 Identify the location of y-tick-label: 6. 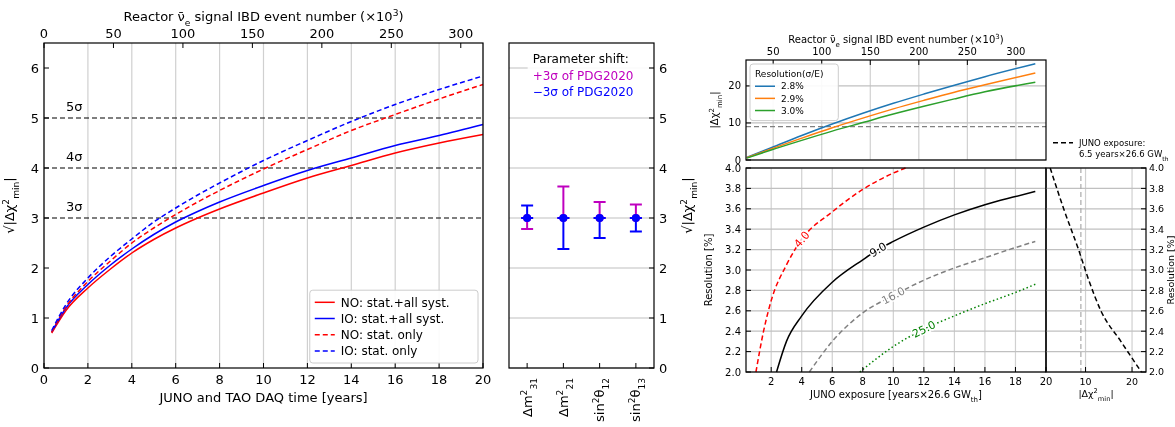
(34, 68).